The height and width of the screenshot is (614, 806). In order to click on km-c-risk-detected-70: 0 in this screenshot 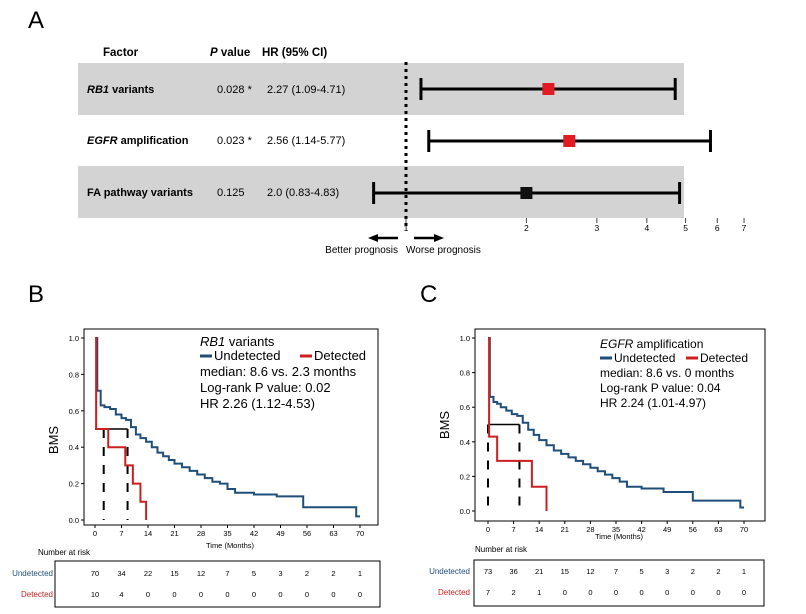, I will do `click(744, 592)`.